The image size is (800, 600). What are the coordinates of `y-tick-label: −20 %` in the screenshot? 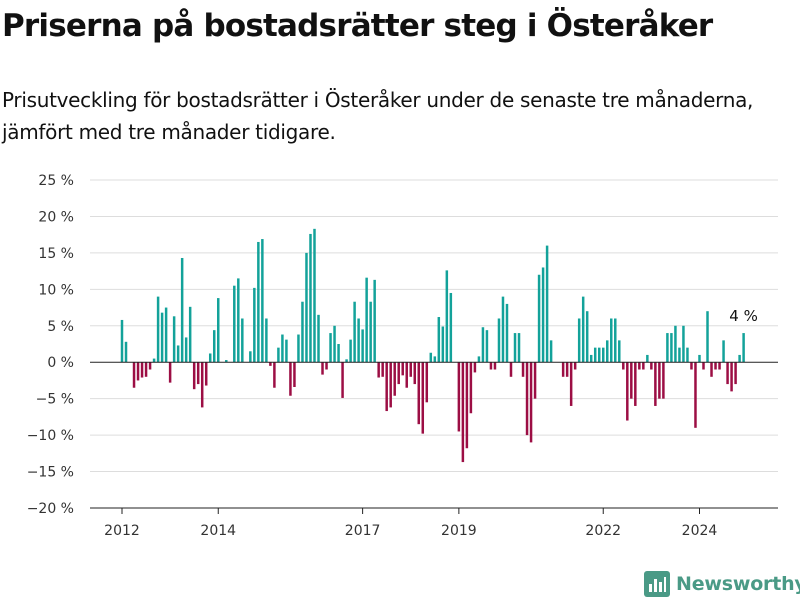 It's located at (50, 509).